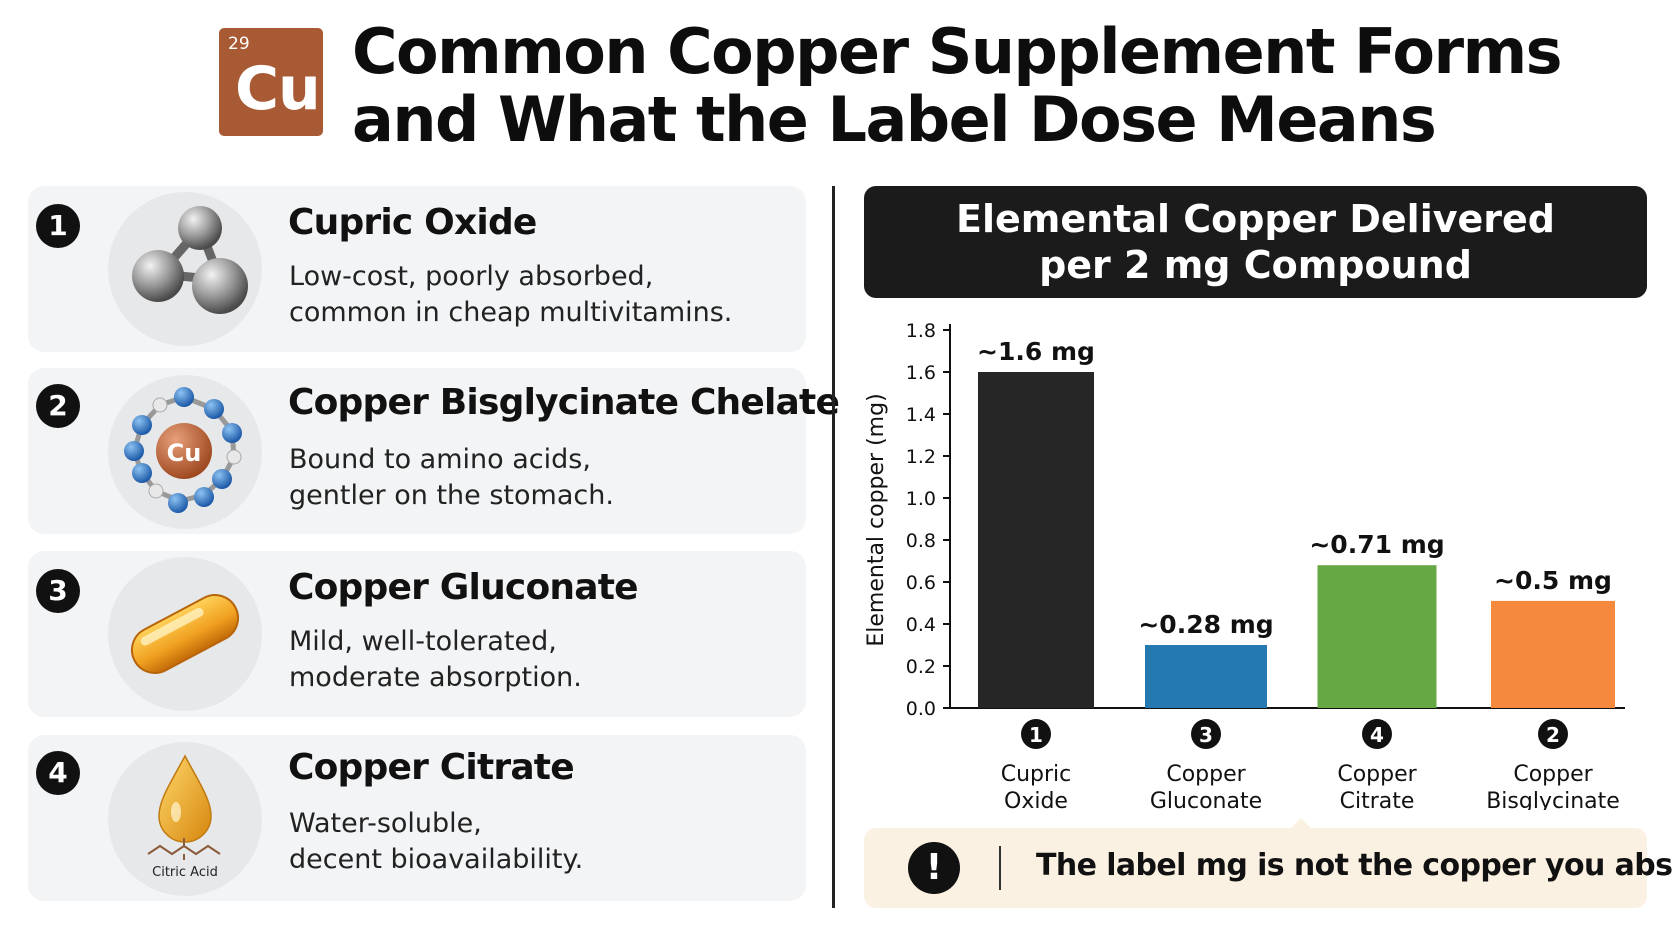 The image size is (1672, 941). Describe the element at coordinates (278, 89) in the screenshot. I see `element-symbol: Cu` at that location.